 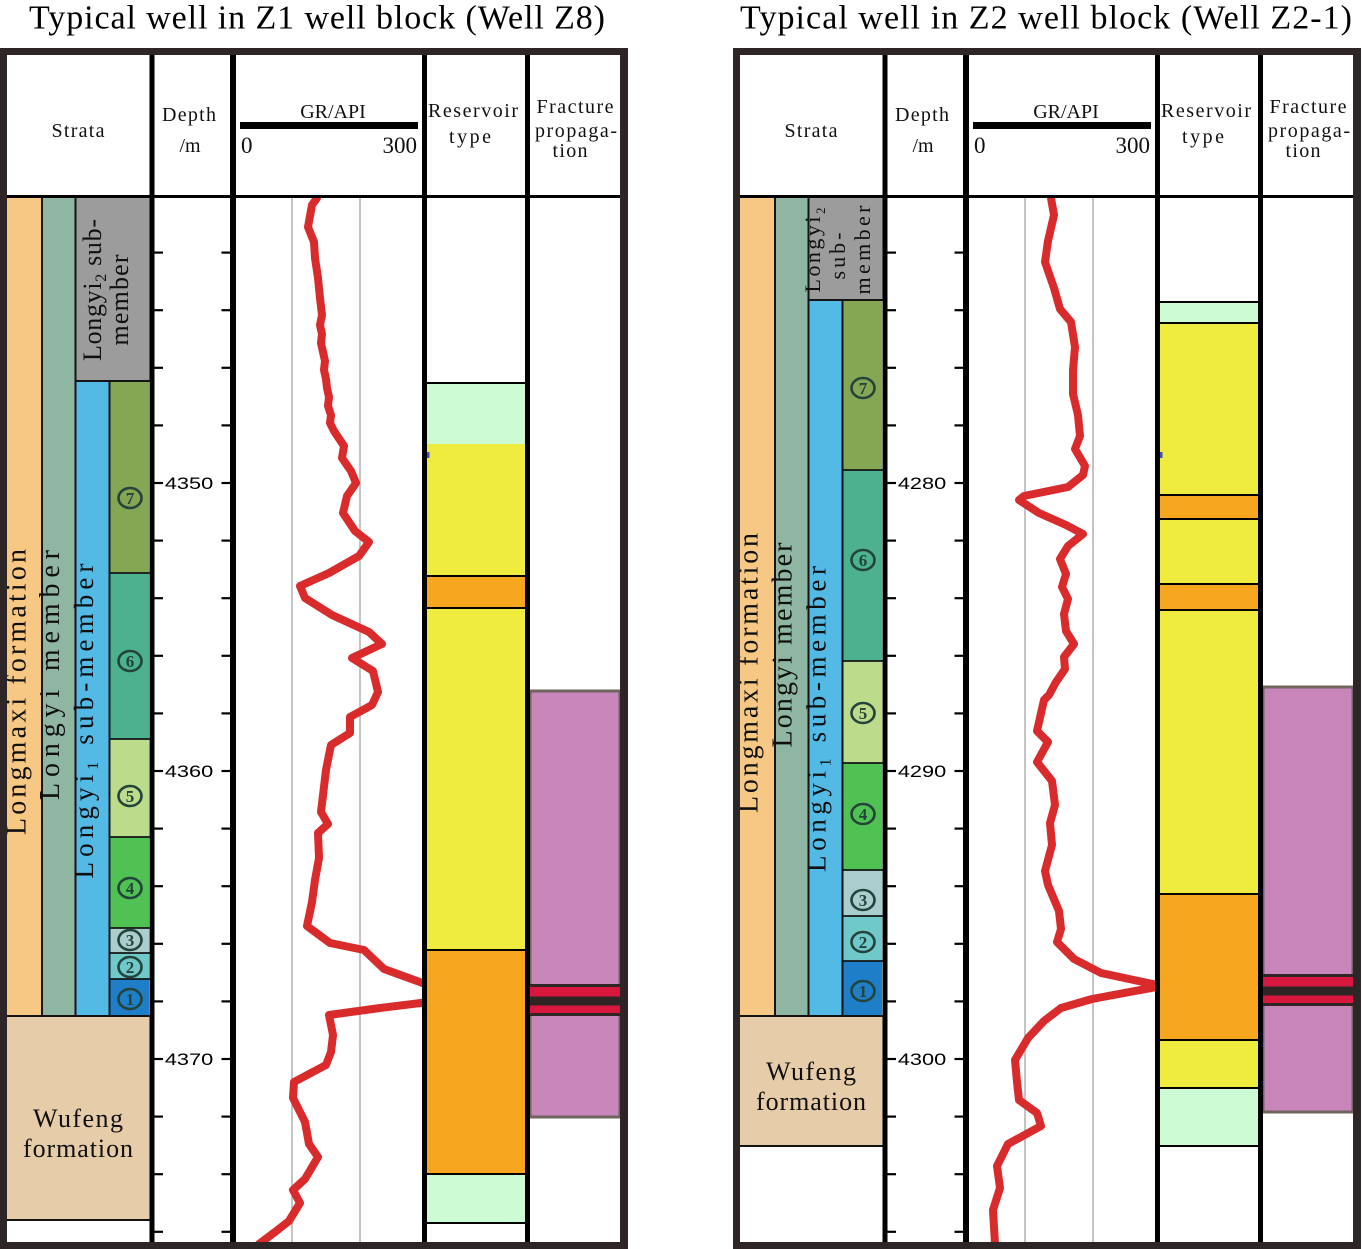 What do you see at coordinates (189, 771) in the screenshot?
I see `svg-text: 4360` at bounding box center [189, 771].